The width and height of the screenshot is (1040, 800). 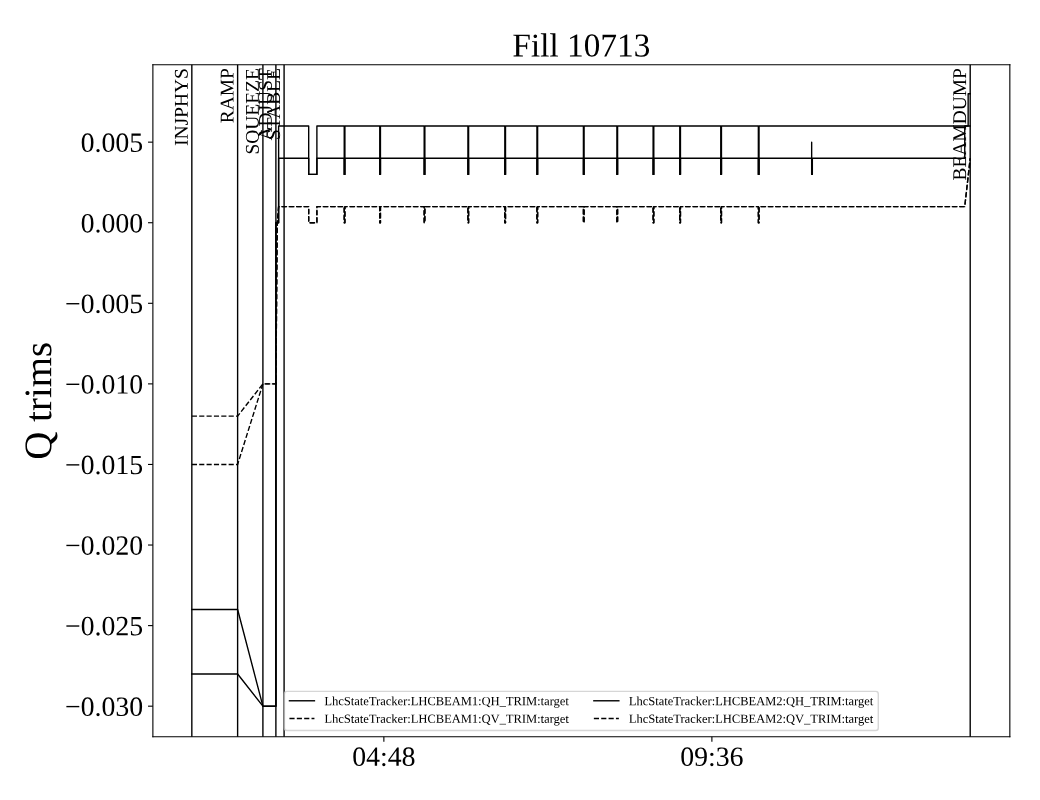 I want to click on ref-line-label: RAMP, so click(x=227, y=95).